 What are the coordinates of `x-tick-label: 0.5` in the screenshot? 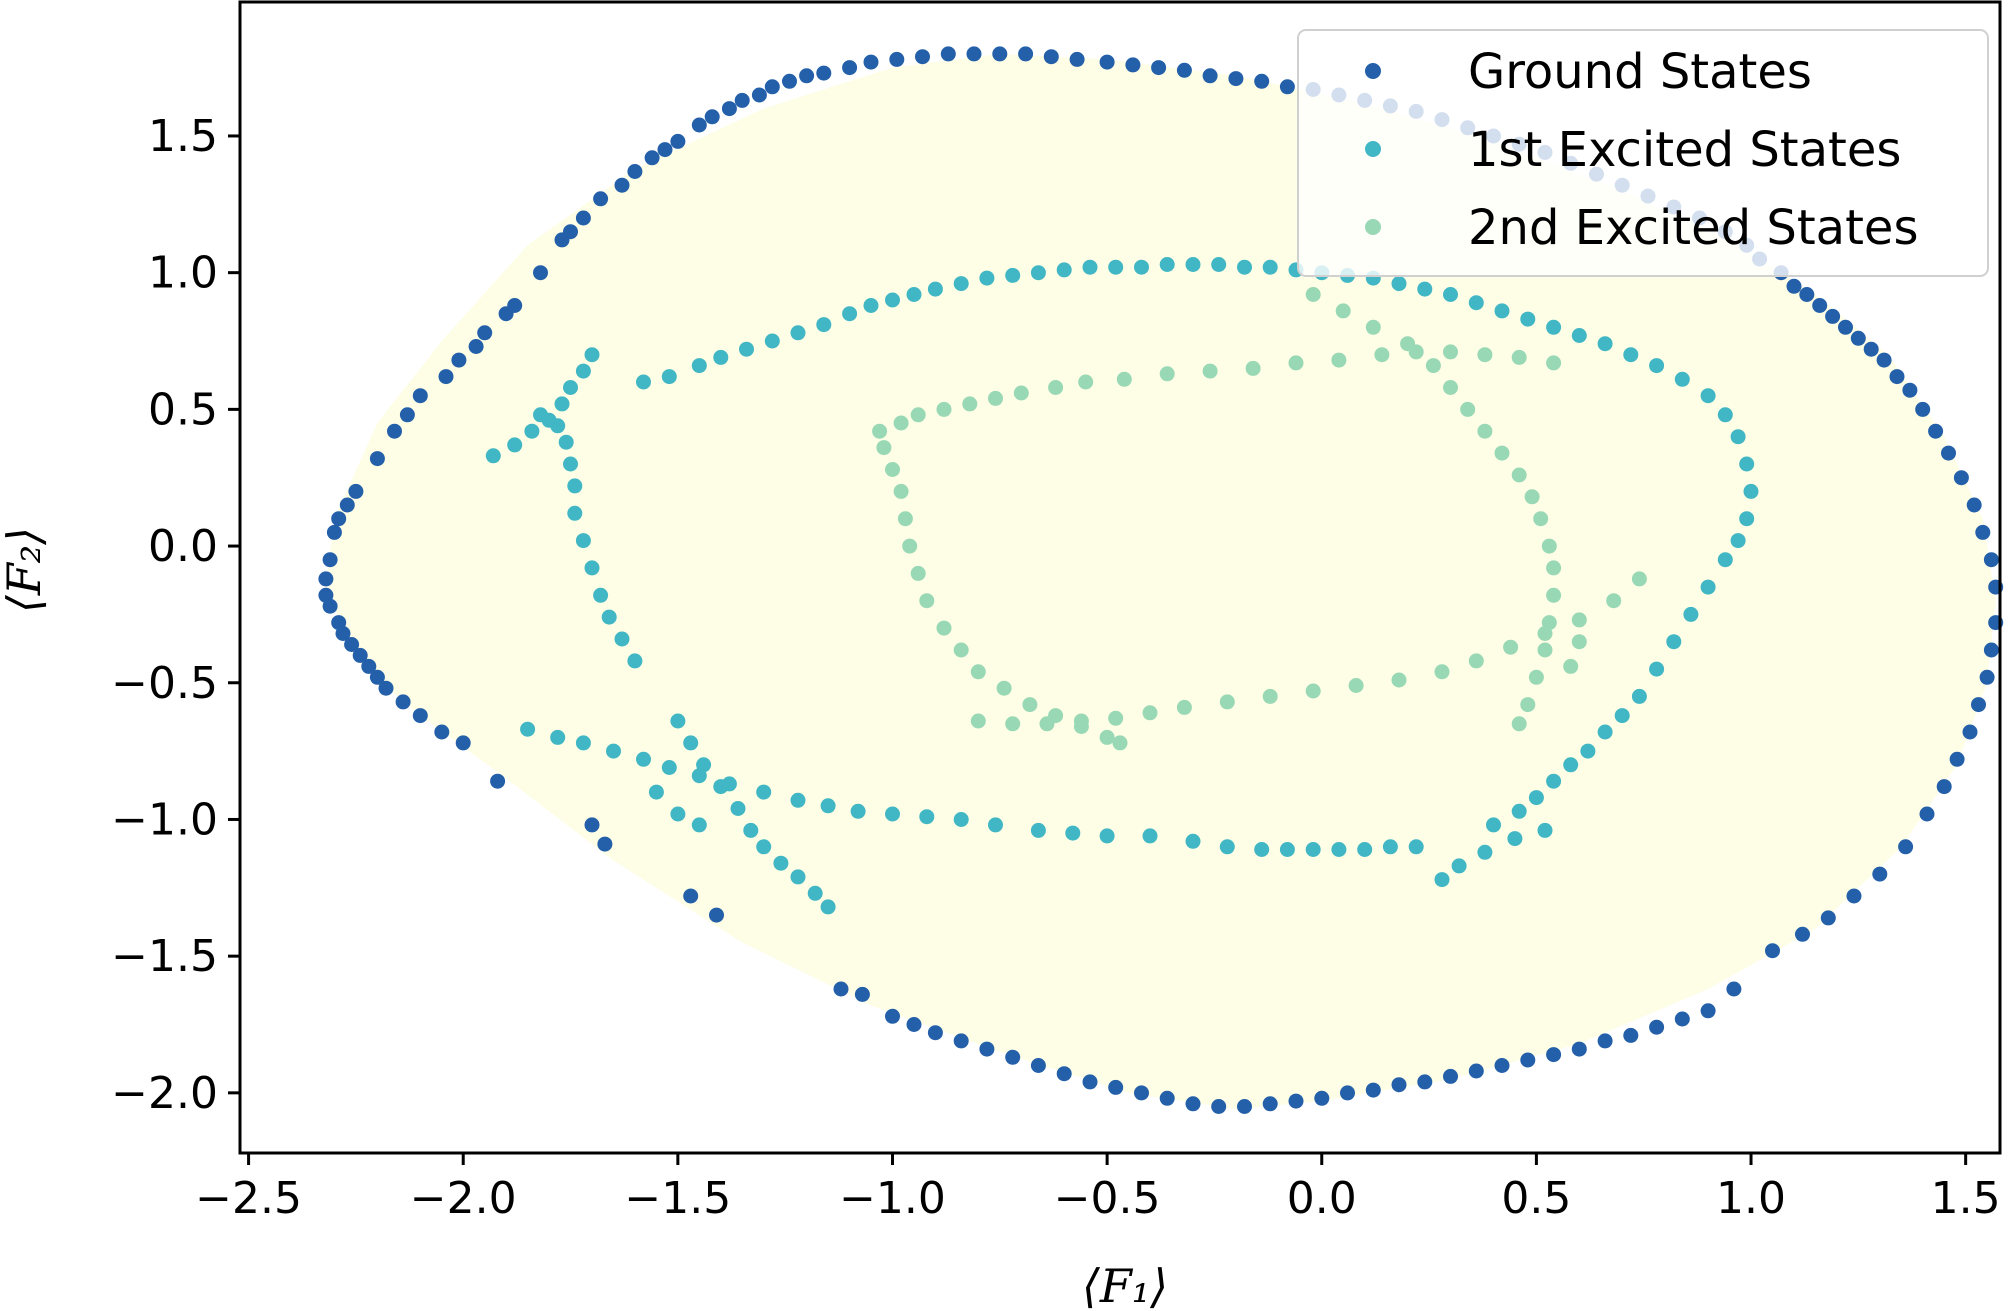 It's located at (1536, 1198).